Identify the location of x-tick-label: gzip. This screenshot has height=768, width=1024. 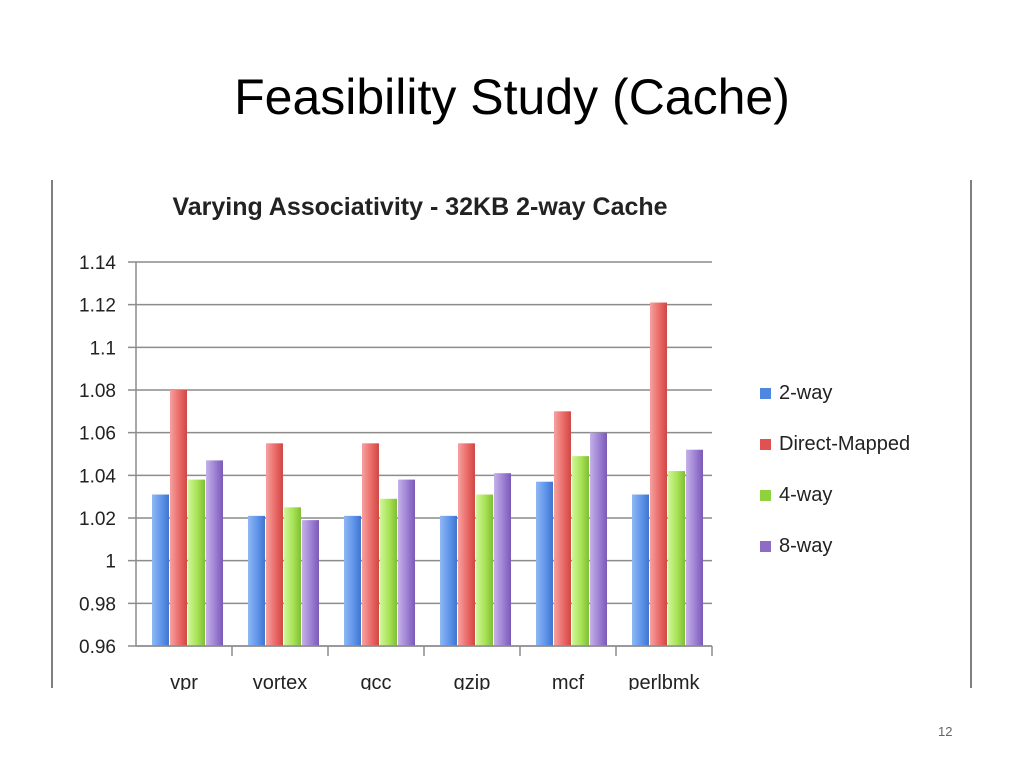
(472, 681).